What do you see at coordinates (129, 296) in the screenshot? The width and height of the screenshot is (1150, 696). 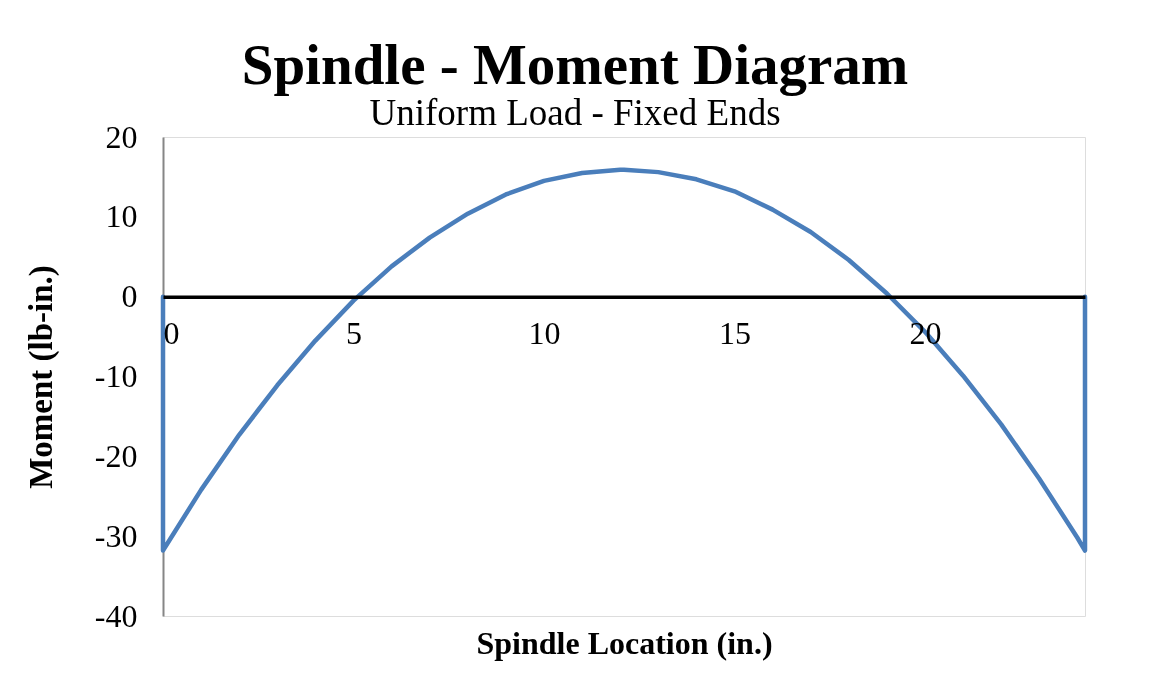 I see `y-tick-label: 0` at bounding box center [129, 296].